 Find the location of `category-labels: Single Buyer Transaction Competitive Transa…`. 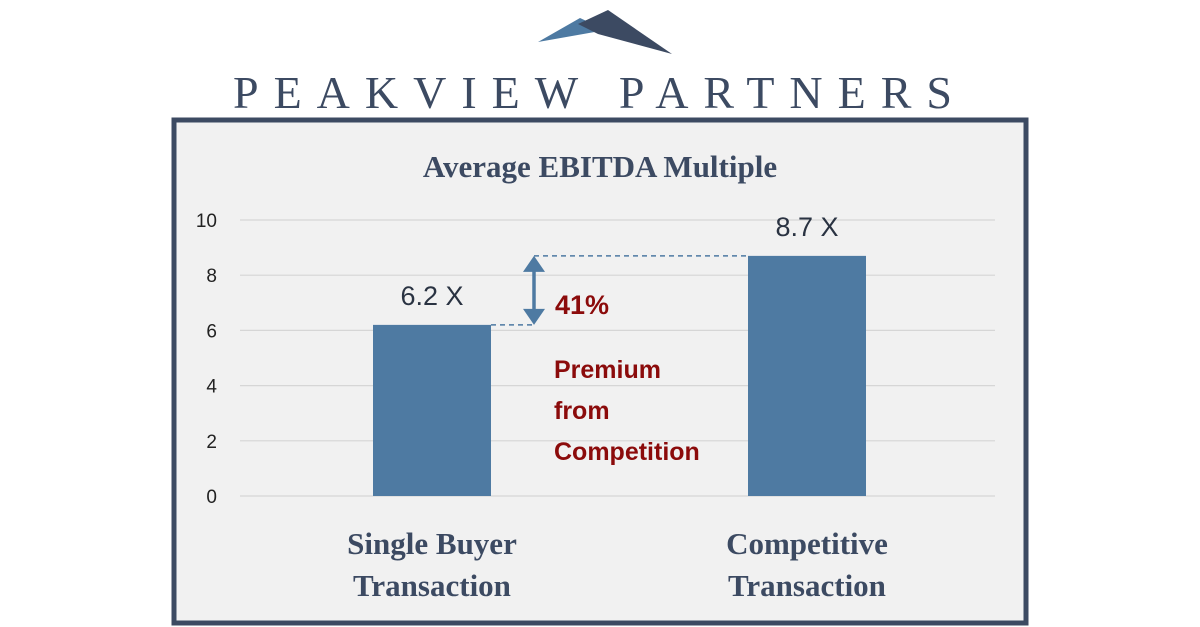

category-labels: Single Buyer Transaction Competitive Transa… is located at coordinates (617, 564).